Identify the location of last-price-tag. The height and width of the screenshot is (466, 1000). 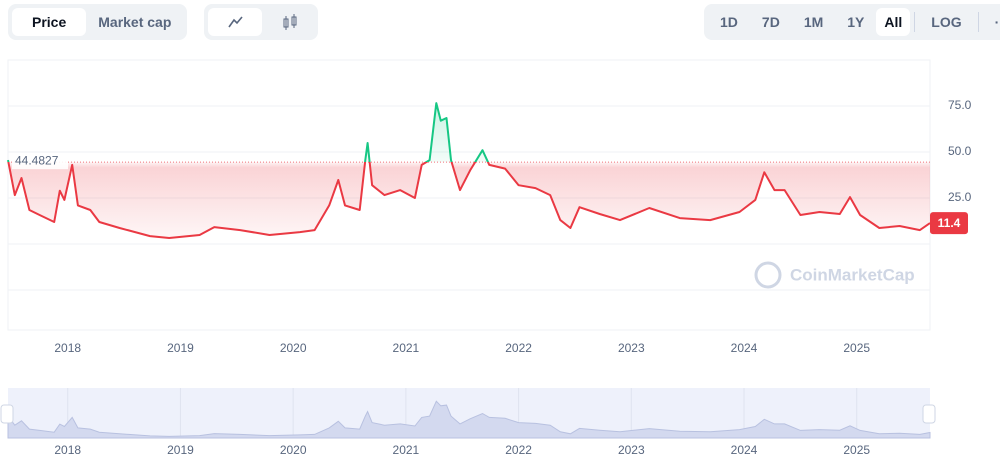
(949, 223).